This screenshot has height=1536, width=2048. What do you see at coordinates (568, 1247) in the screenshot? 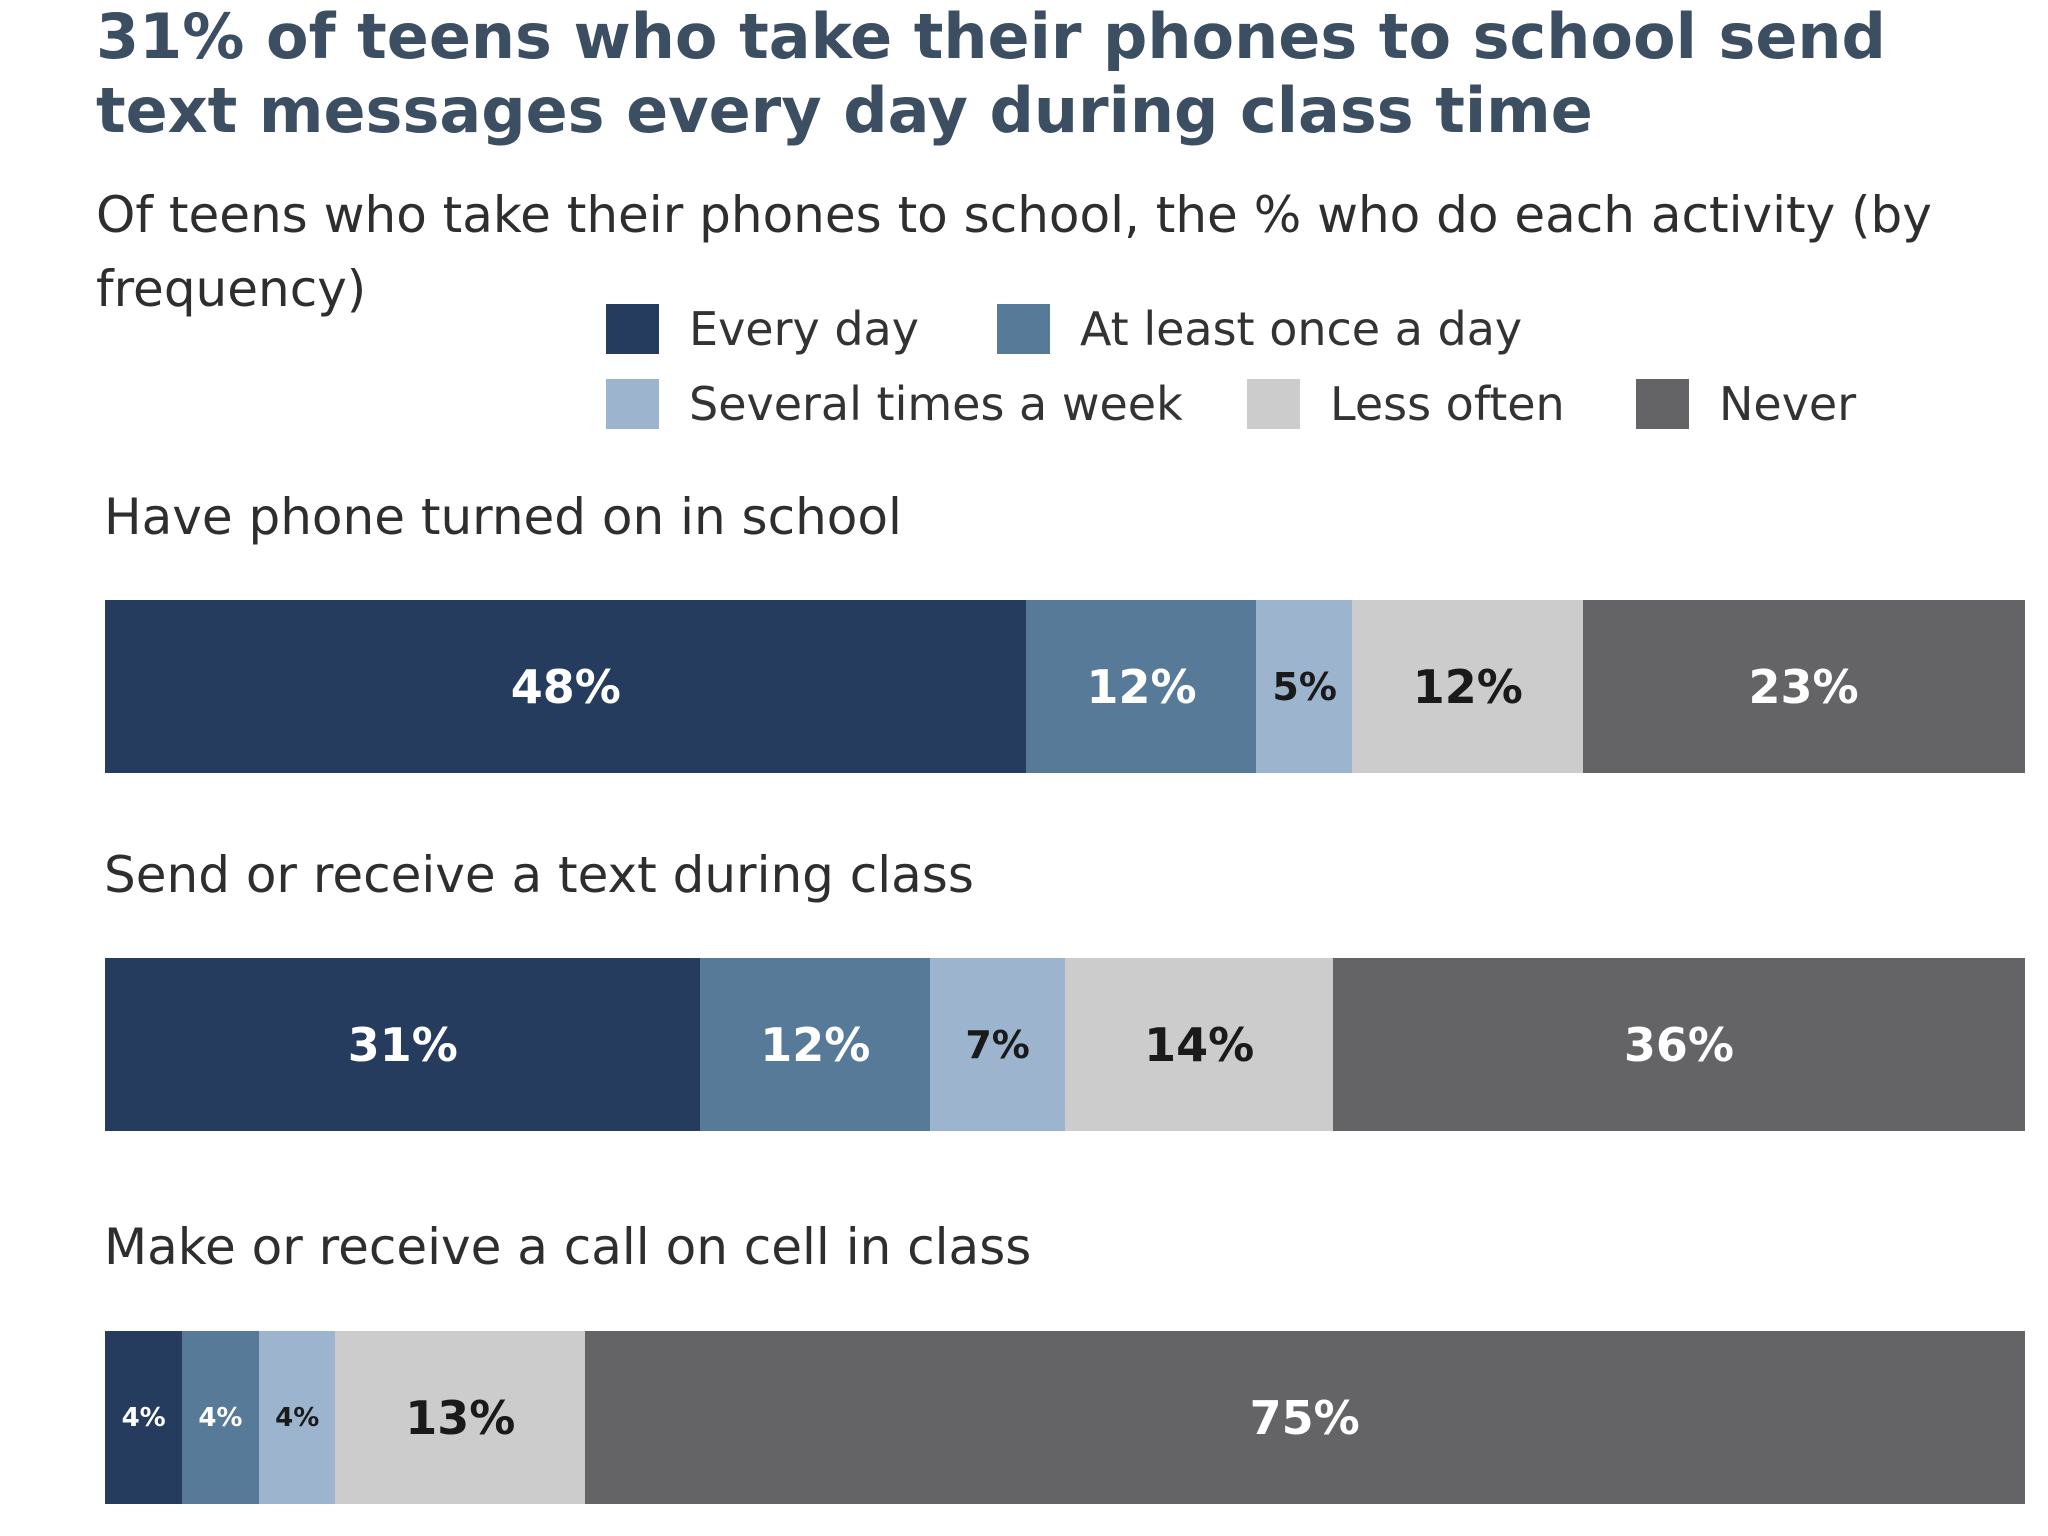
I see `bar-label-call-in-class: Make or receive a call on cell in class` at bounding box center [568, 1247].